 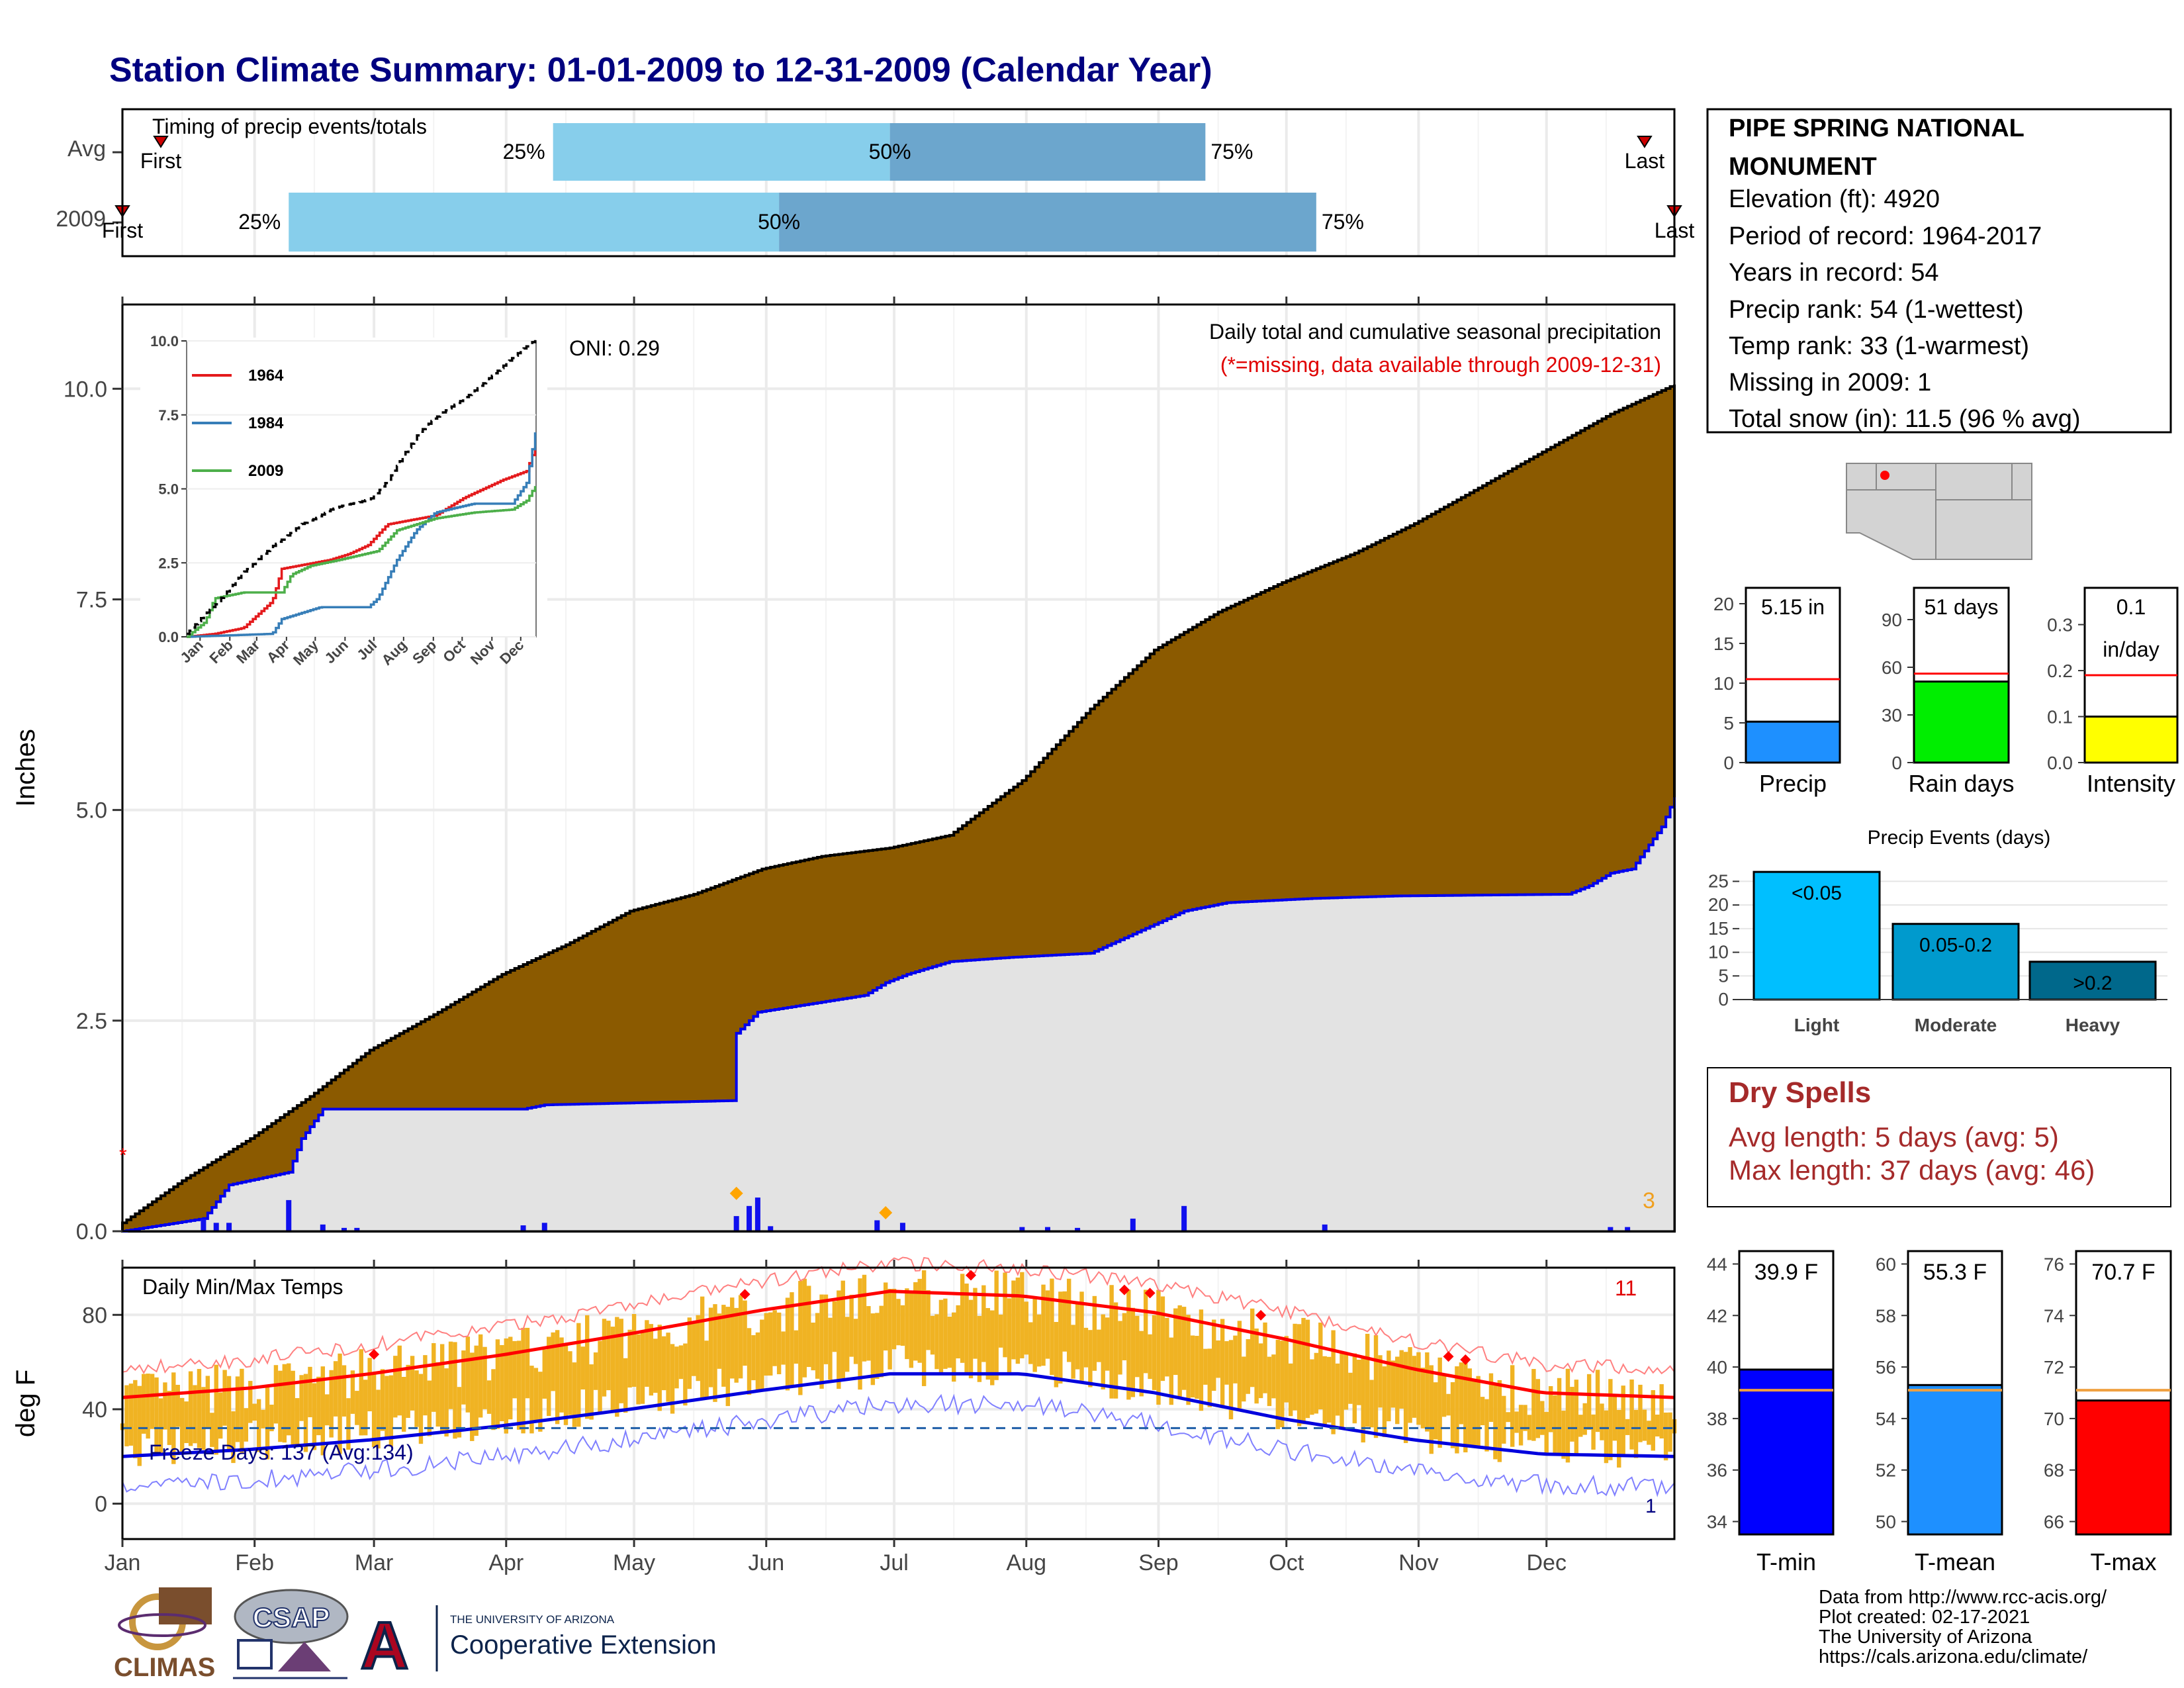 I want to click on dry-spells-avg: Avg length: 5 days (avg: 5), so click(x=1894, y=1136).